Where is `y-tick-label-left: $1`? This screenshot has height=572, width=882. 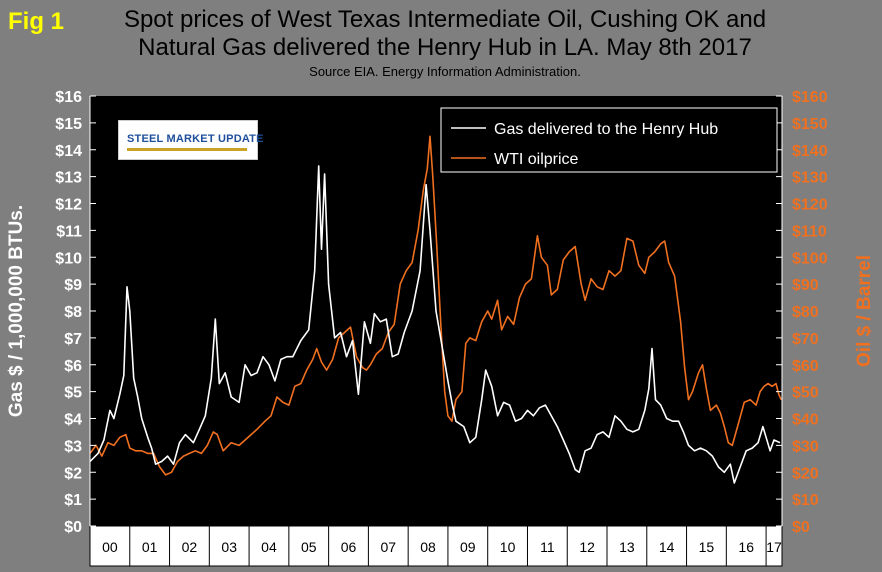 y-tick-label-left: $1 is located at coordinates (73, 500).